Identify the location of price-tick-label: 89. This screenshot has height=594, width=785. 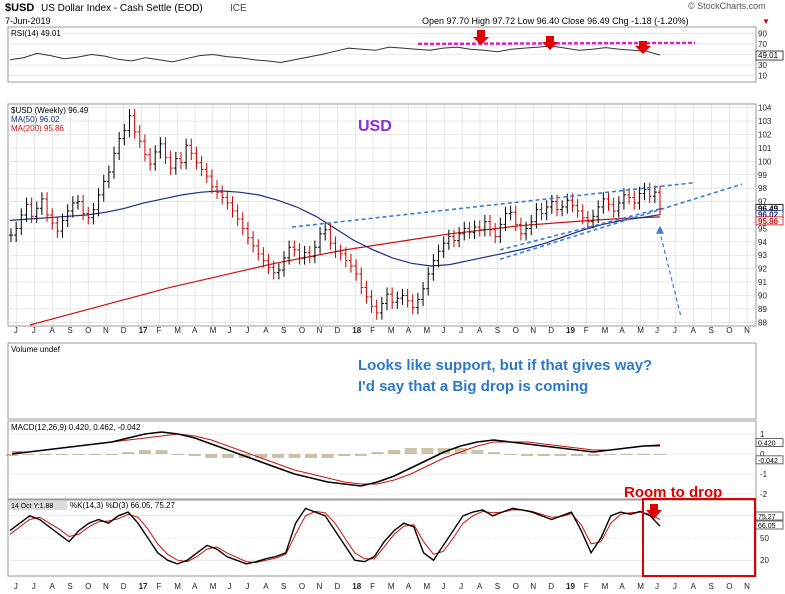
(762, 309).